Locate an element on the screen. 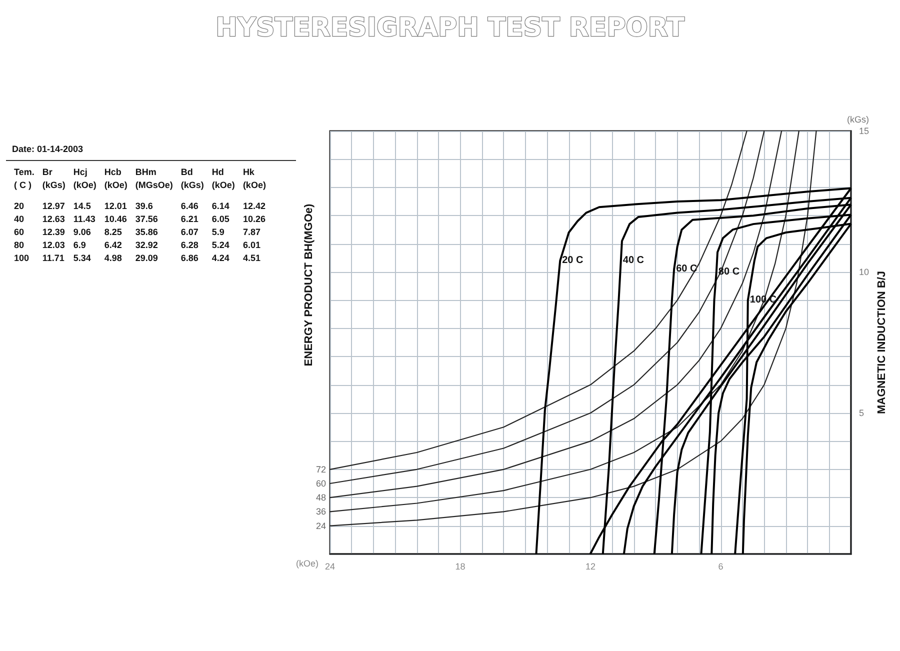 The width and height of the screenshot is (900, 651). text: 4.51 is located at coordinates (252, 258).